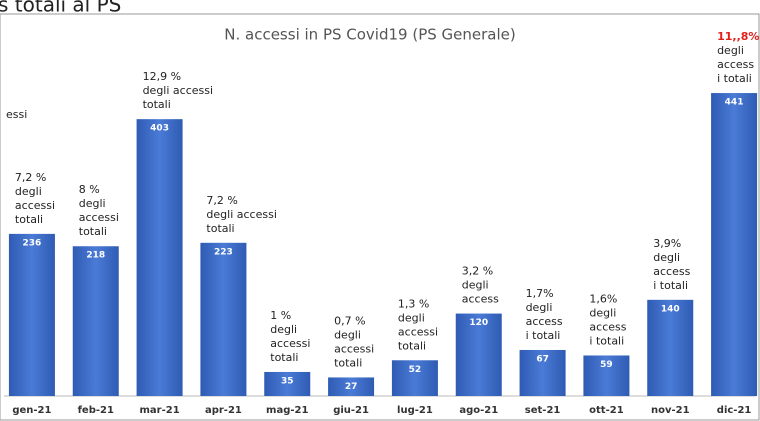 This screenshot has height=421, width=760. Describe the element at coordinates (369, 35) in the screenshot. I see `chart-title: N. accessi in PS Covid19 (PS Generale)` at that location.